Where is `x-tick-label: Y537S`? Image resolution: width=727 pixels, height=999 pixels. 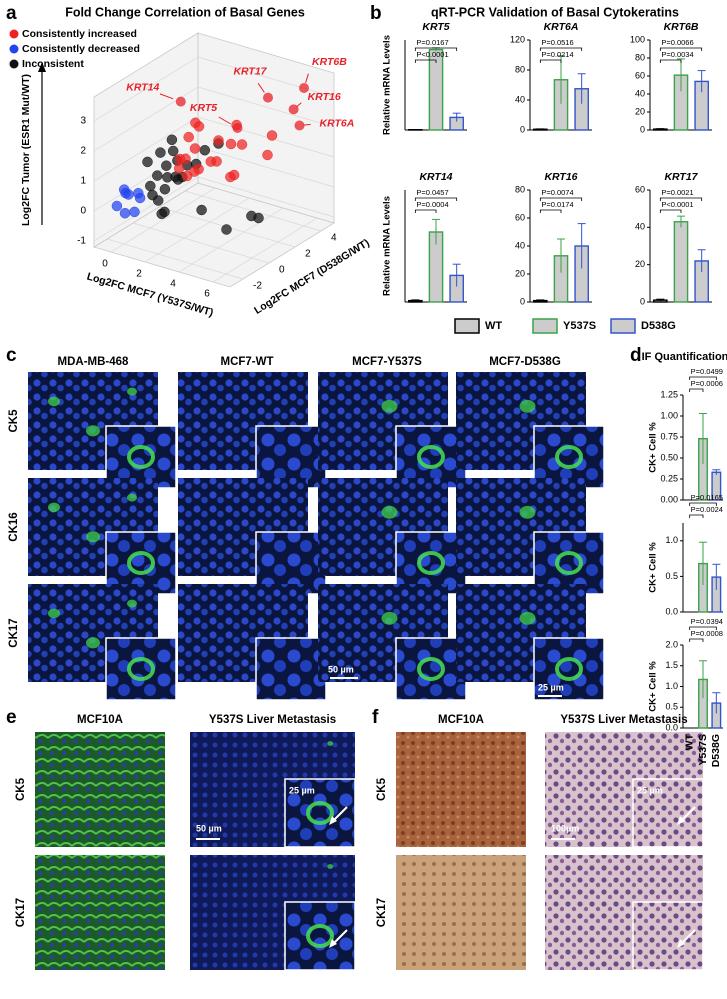
x-tick-label: Y537S is located at coordinates (703, 750).